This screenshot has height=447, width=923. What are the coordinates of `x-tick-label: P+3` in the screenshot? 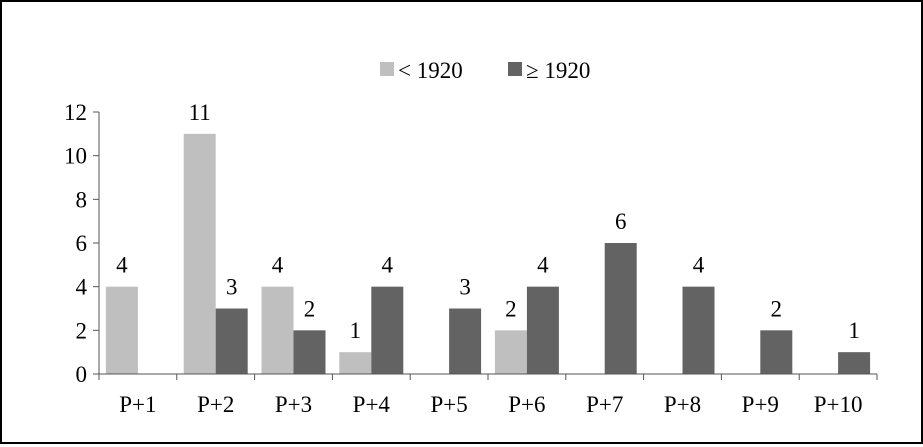 It's located at (293, 404).